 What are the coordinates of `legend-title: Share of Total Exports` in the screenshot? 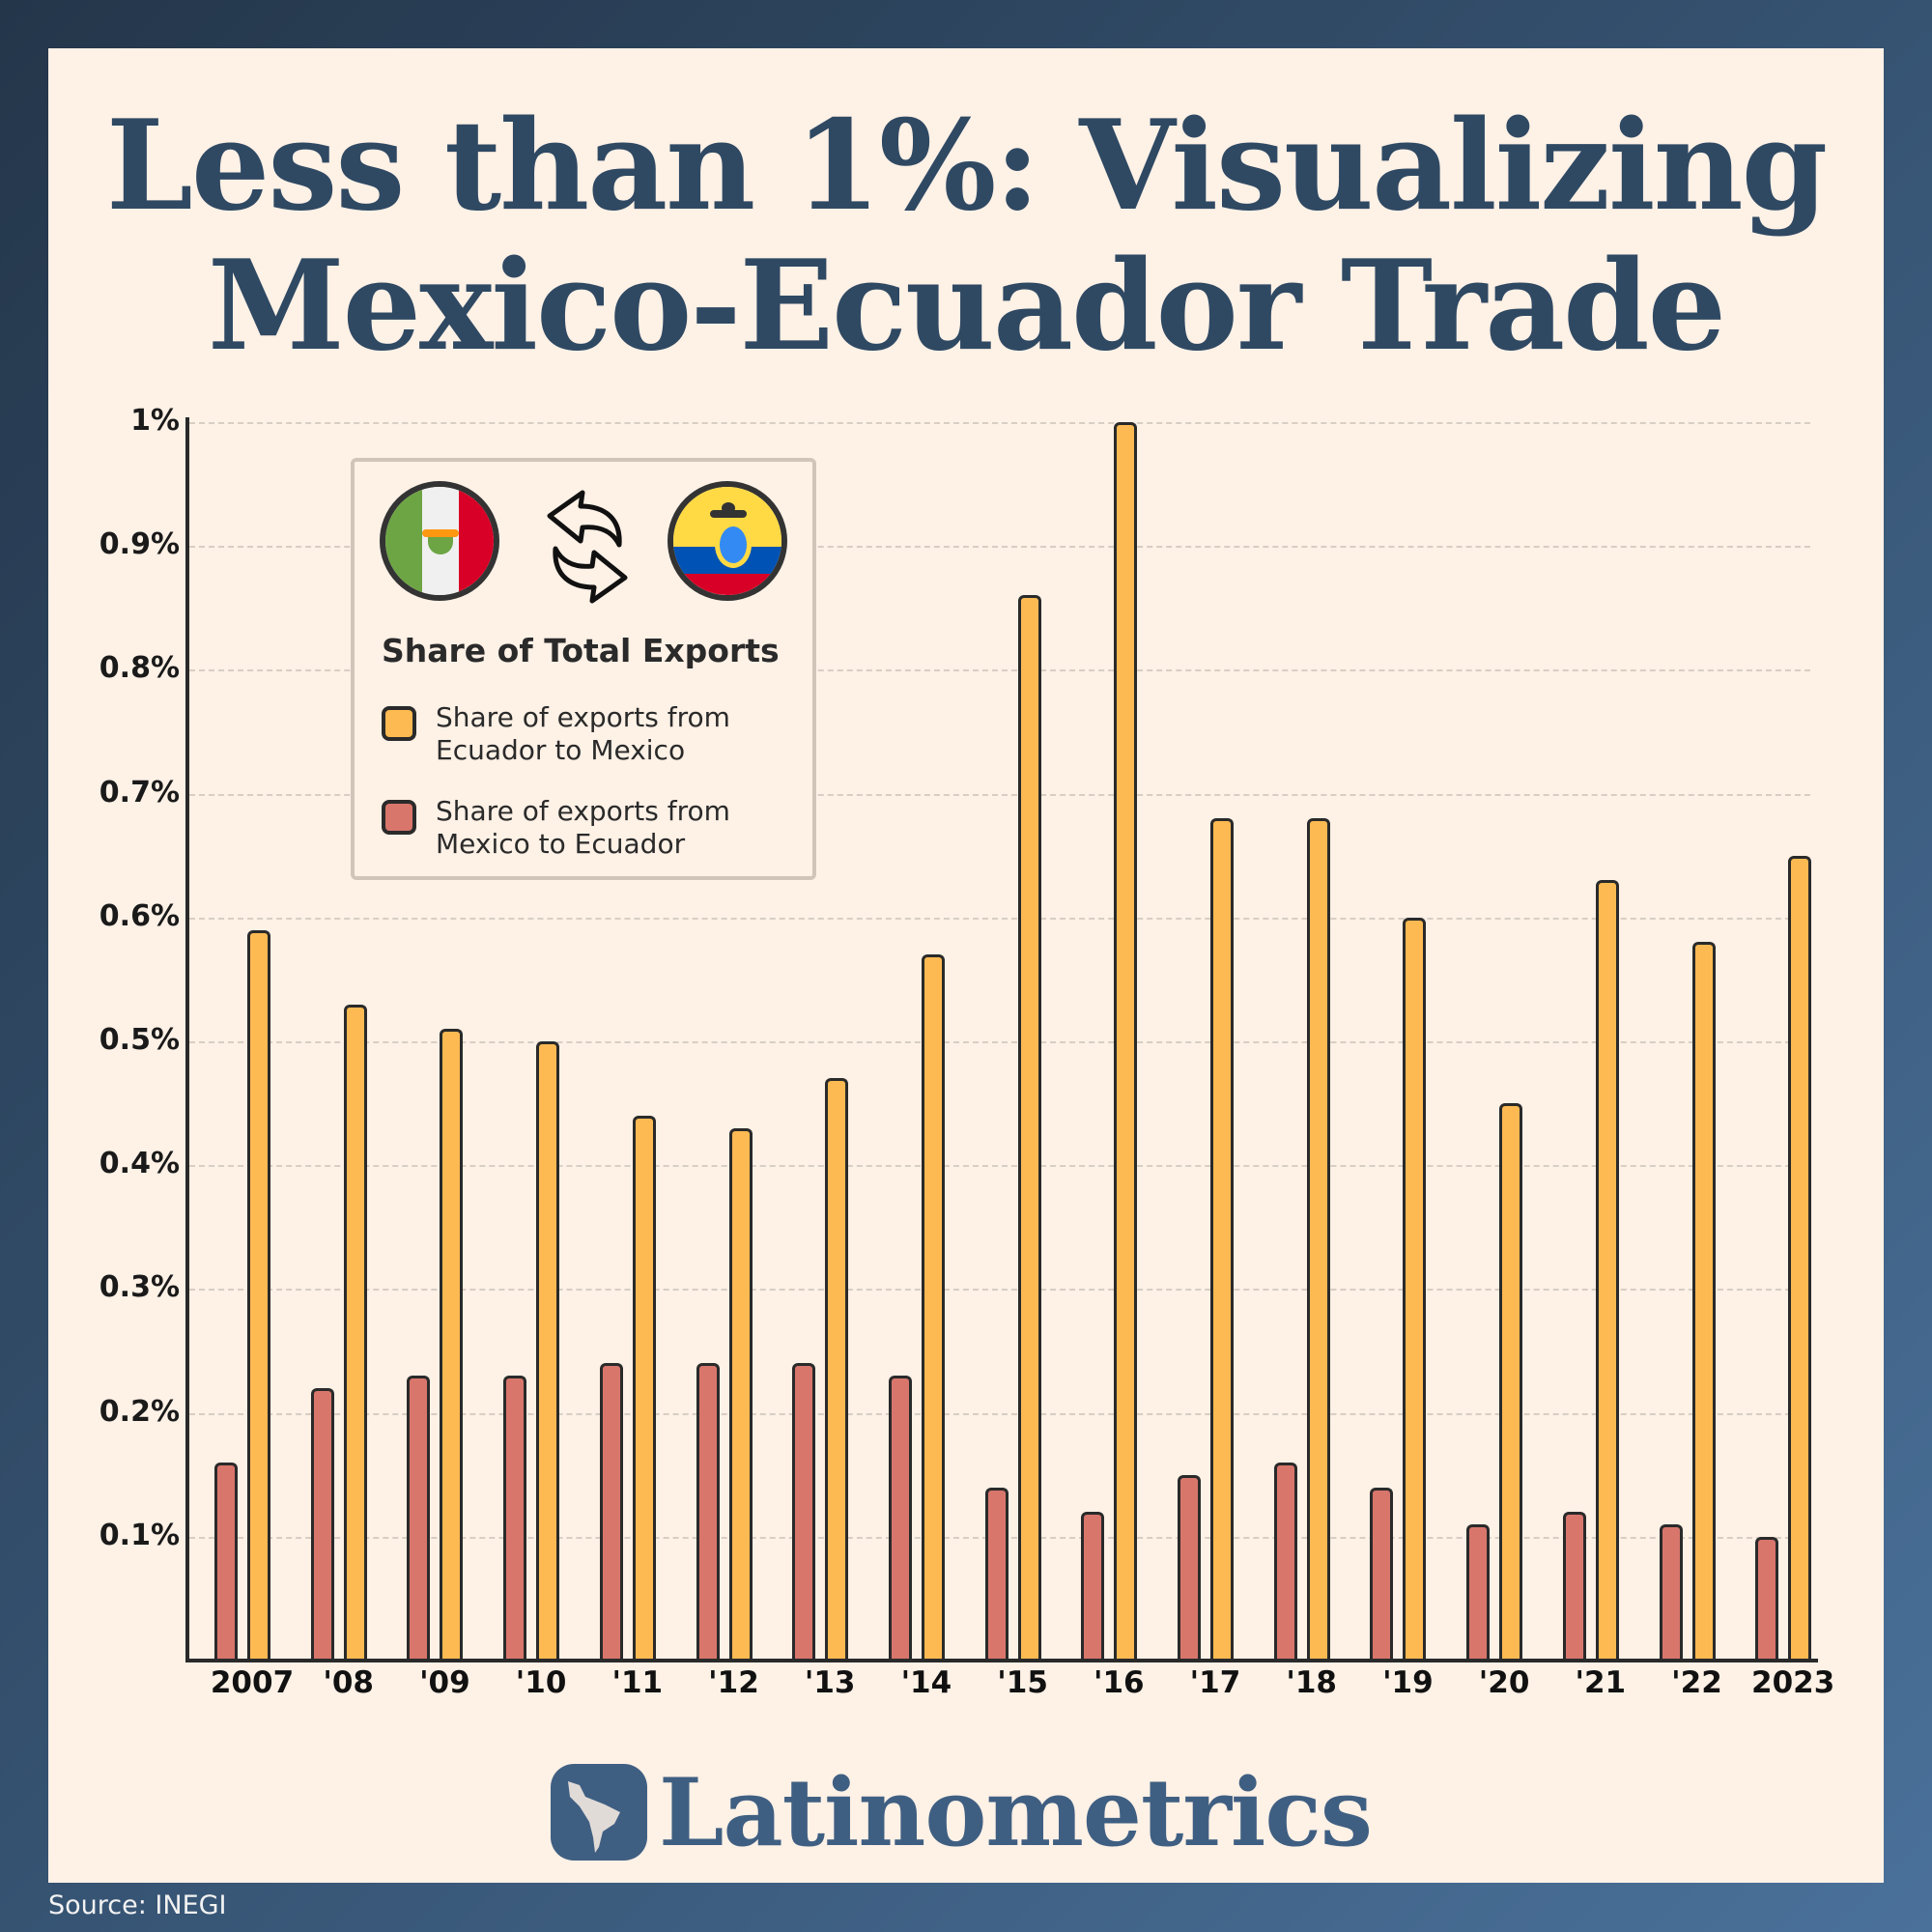 It's located at (581, 650).